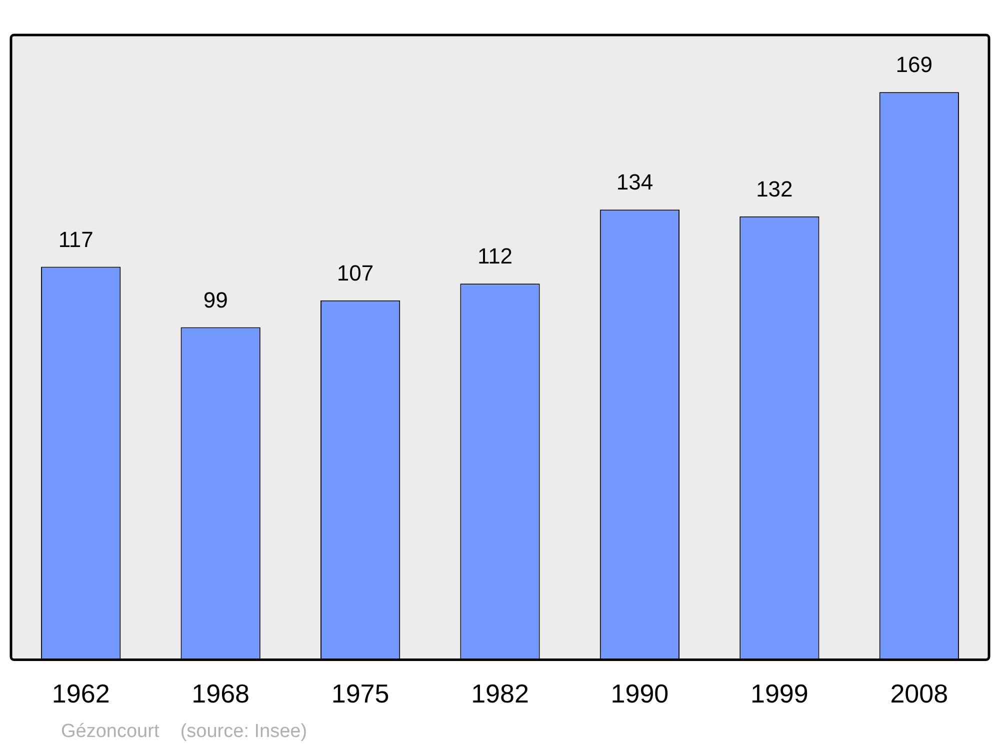  I want to click on data-label: 169, so click(914, 65).